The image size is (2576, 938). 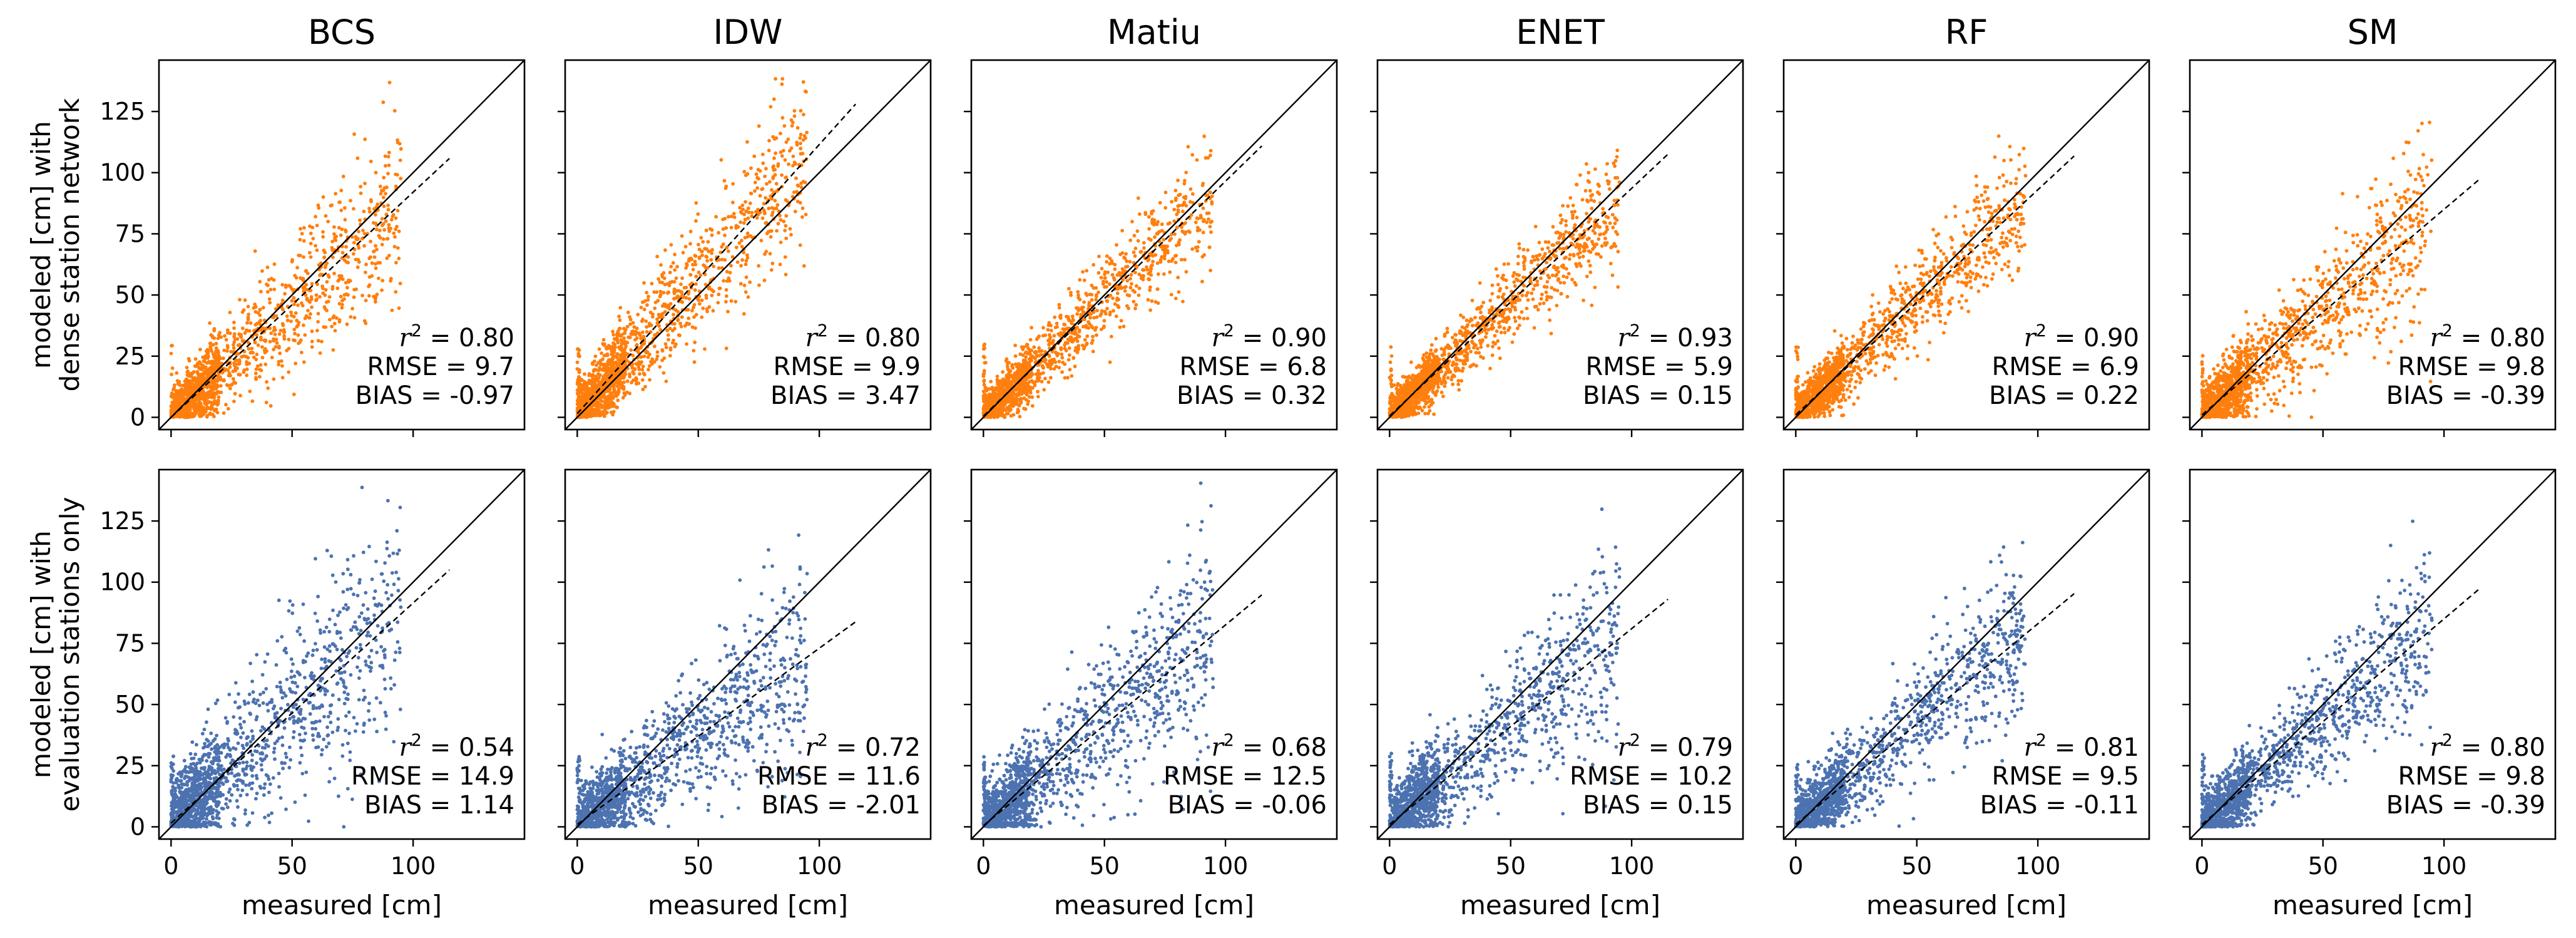 I want to click on r2-annotation: r2 = 0.80, so click(x=863, y=337).